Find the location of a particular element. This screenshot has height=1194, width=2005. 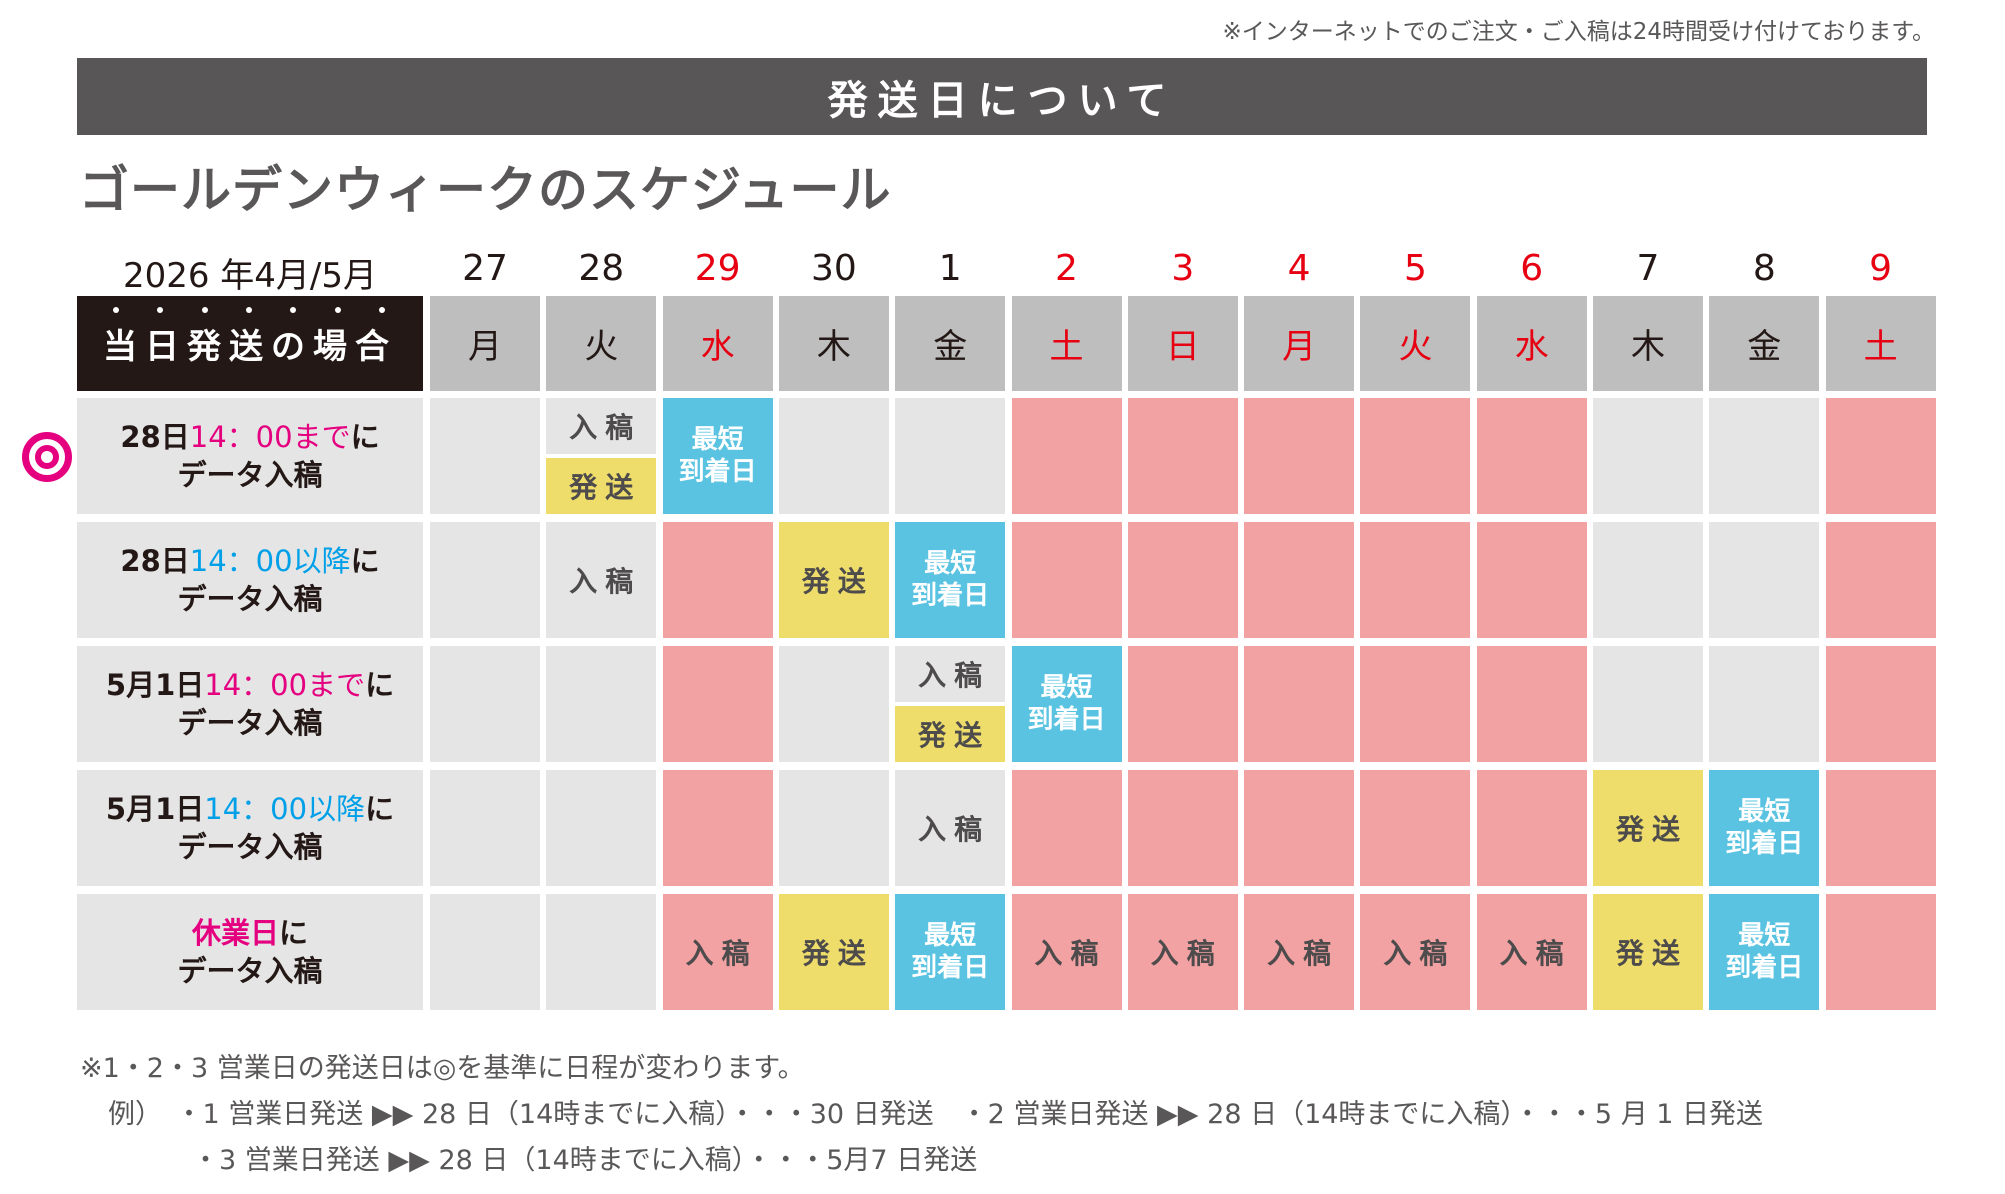

footnote-line3: ・3 営業日発送 ▶▶ 28 日（14時までに入稿）・・・5月7 日発送 is located at coordinates (585, 1160).